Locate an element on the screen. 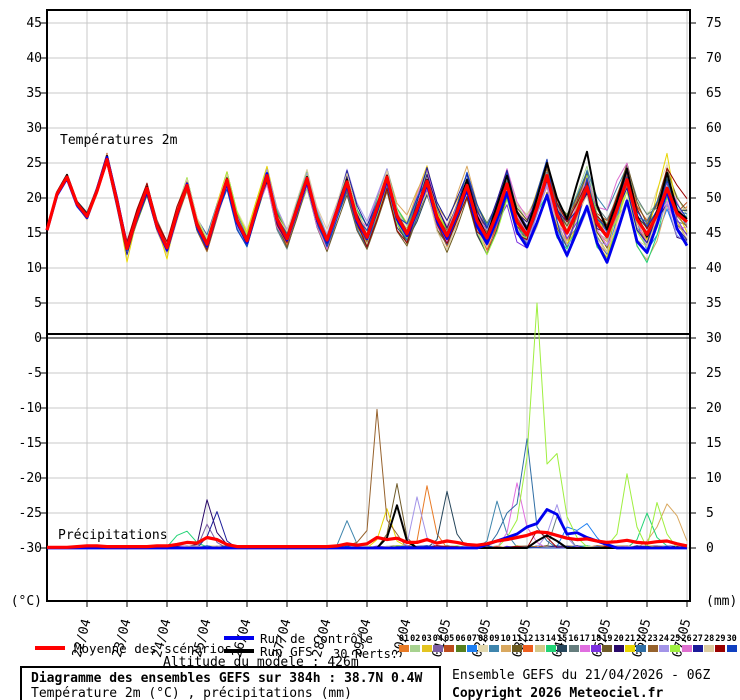 The image size is (740, 700). control-precip-line is located at coordinates (367, 529).